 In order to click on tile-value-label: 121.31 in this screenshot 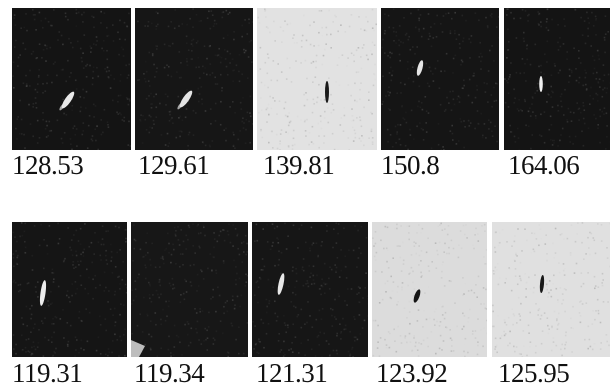, I will do `click(292, 373)`.